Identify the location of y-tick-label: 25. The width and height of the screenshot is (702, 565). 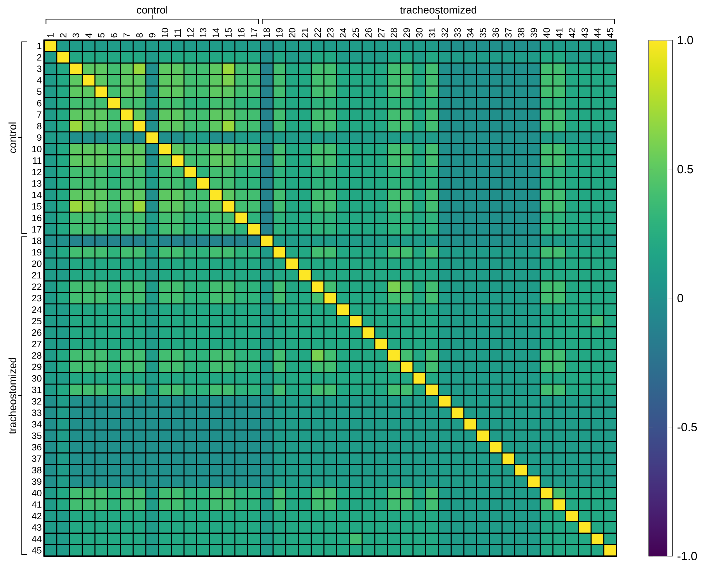
(37, 321).